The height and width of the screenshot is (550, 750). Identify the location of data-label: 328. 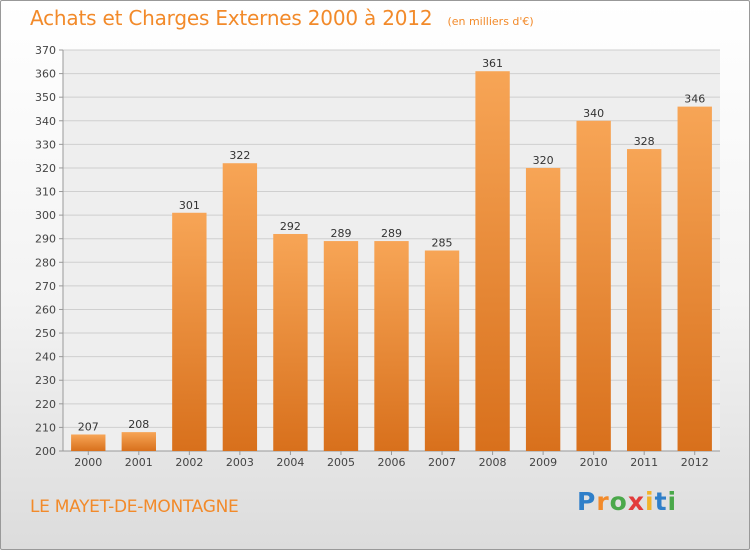
(644, 141).